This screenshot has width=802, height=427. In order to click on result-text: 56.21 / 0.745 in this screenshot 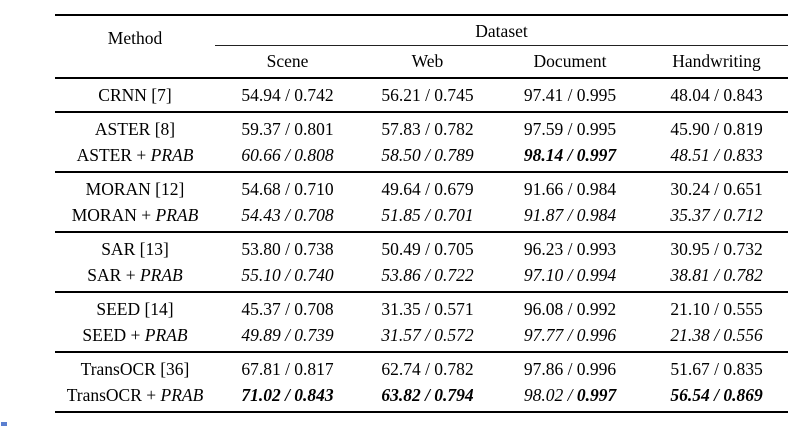, I will do `click(427, 95)`.